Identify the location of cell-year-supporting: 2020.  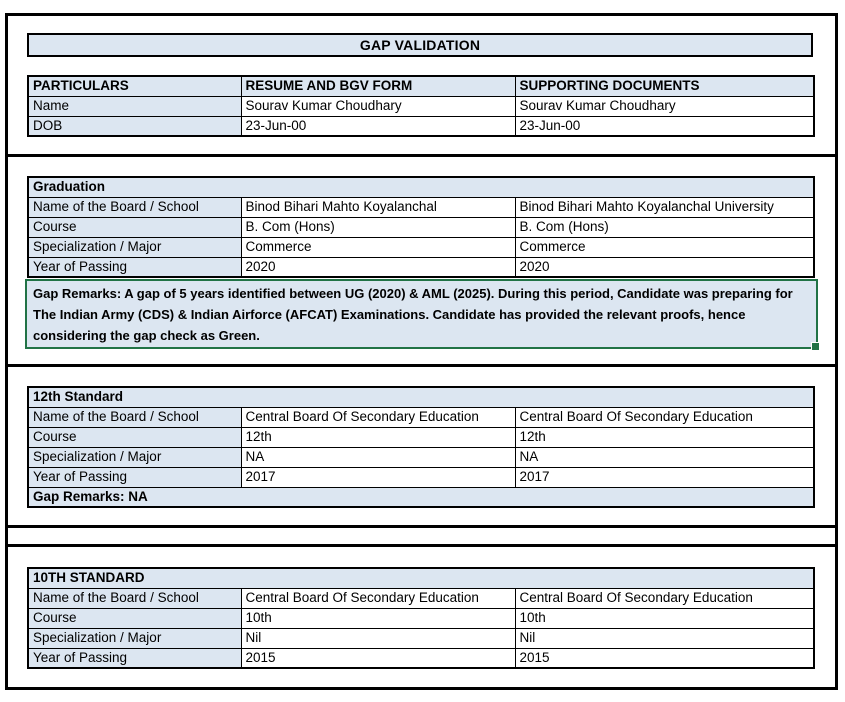
(664, 267).